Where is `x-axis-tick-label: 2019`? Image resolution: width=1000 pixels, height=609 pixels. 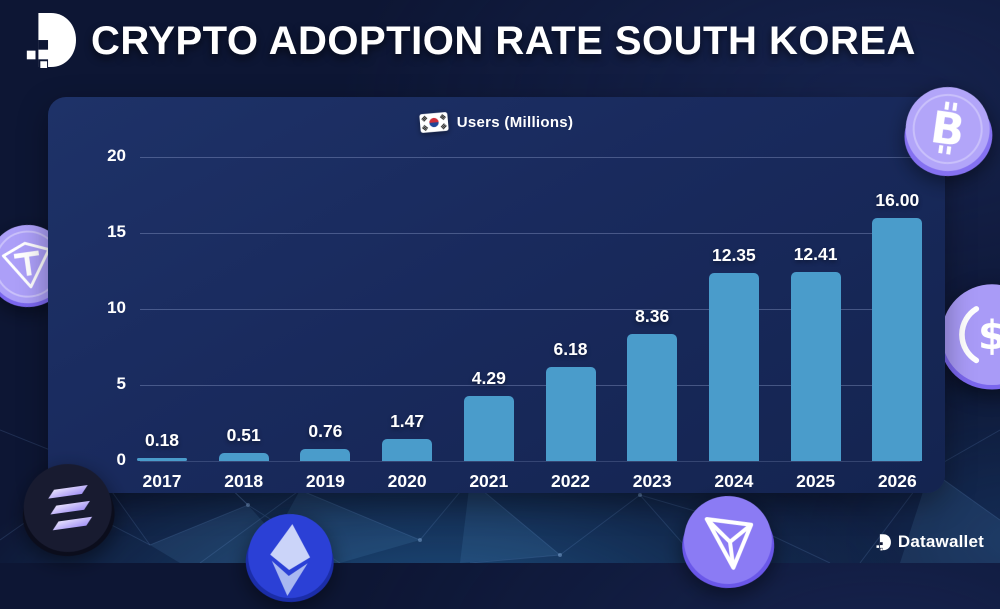
x-axis-tick-label: 2019 is located at coordinates (325, 481).